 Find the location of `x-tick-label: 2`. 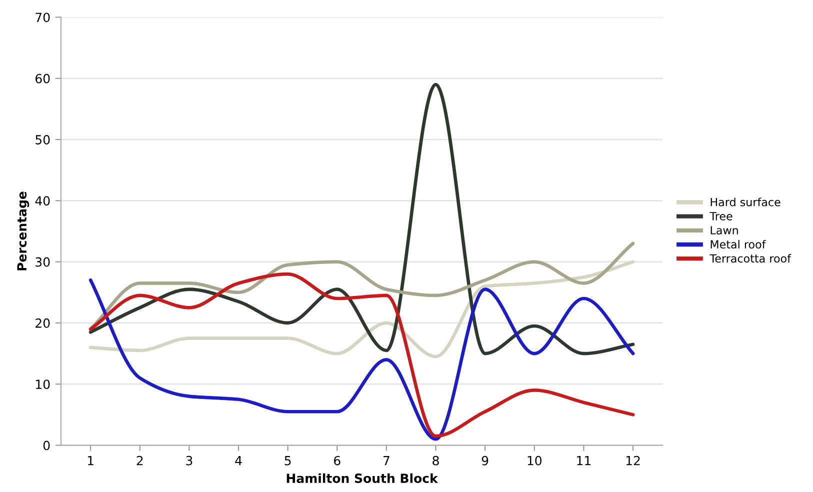

x-tick-label: 2 is located at coordinates (139, 461).